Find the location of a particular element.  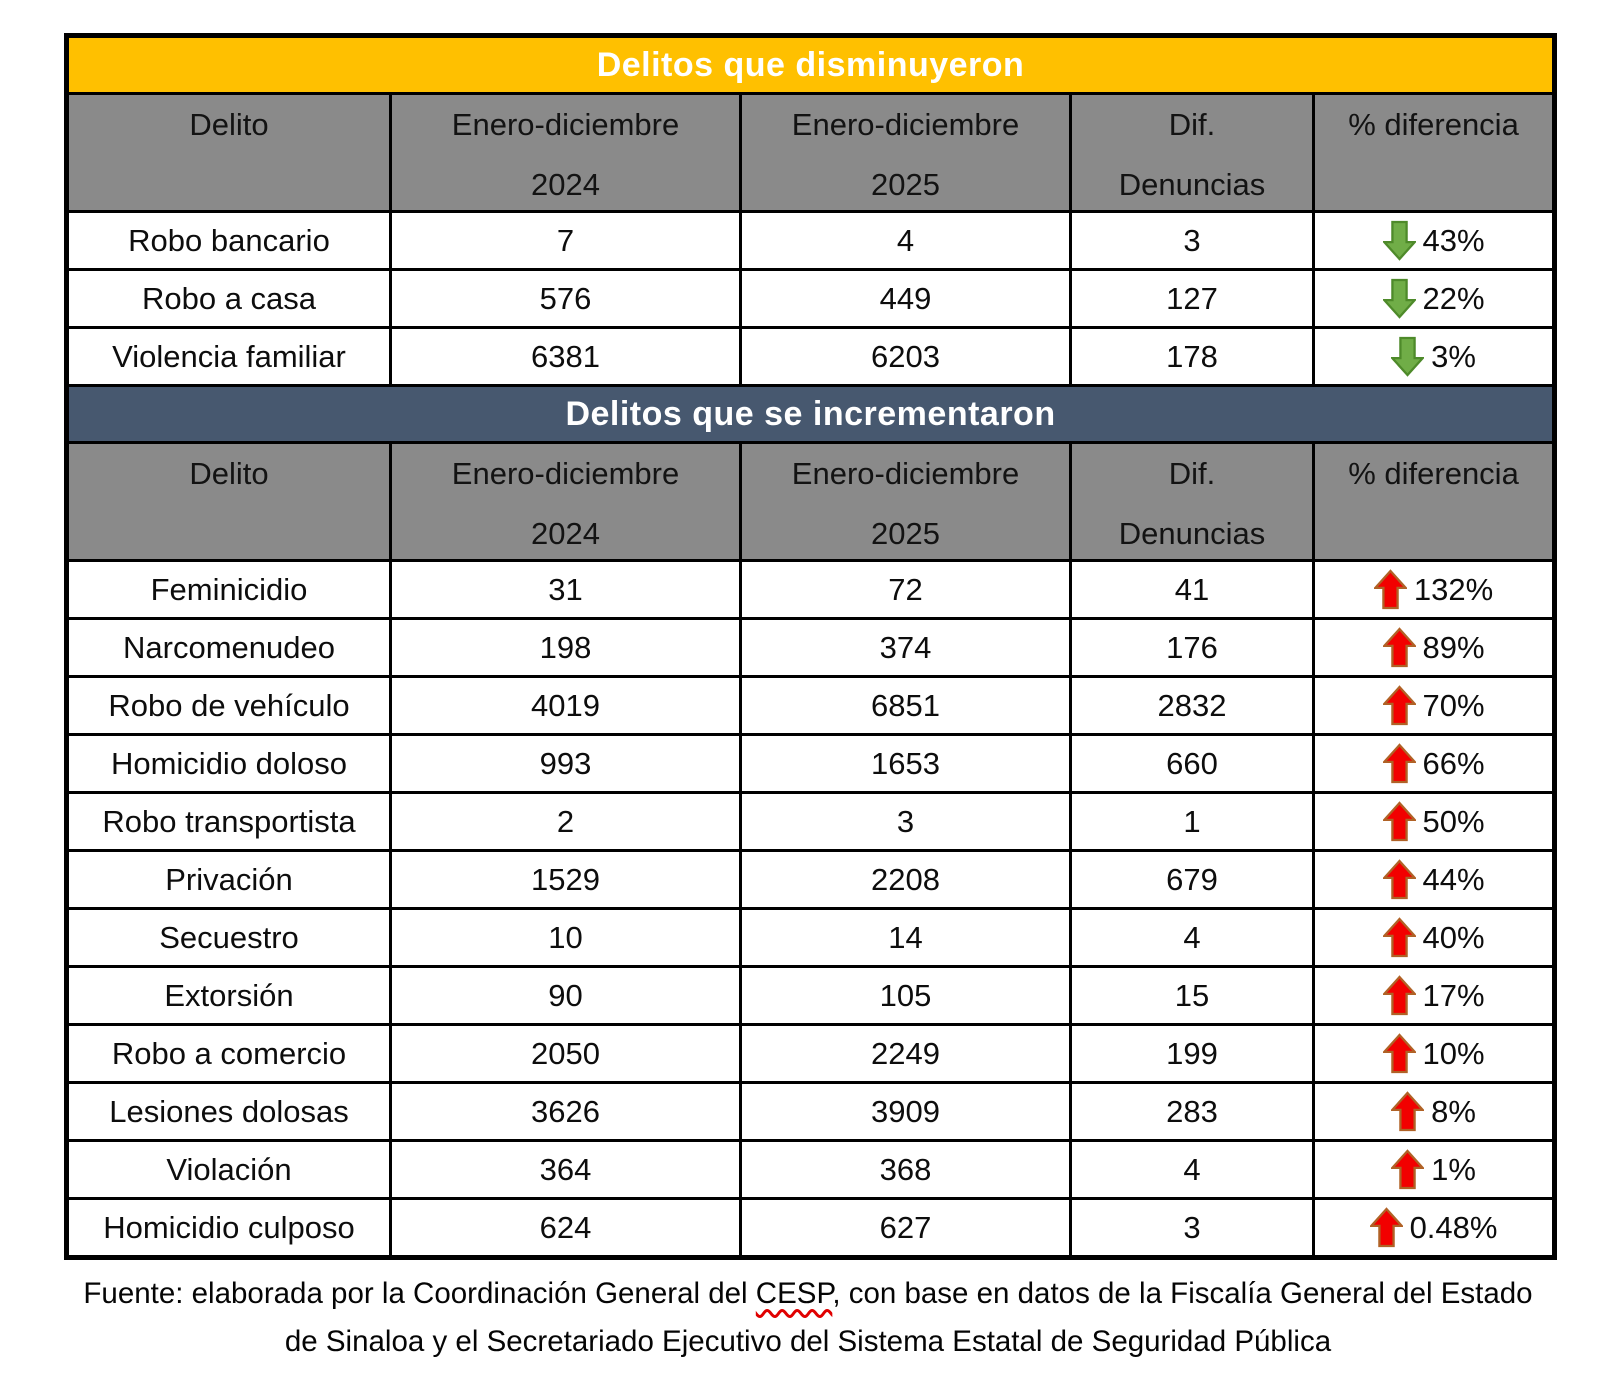

percent-difference-cell: 70% is located at coordinates (1434, 705).